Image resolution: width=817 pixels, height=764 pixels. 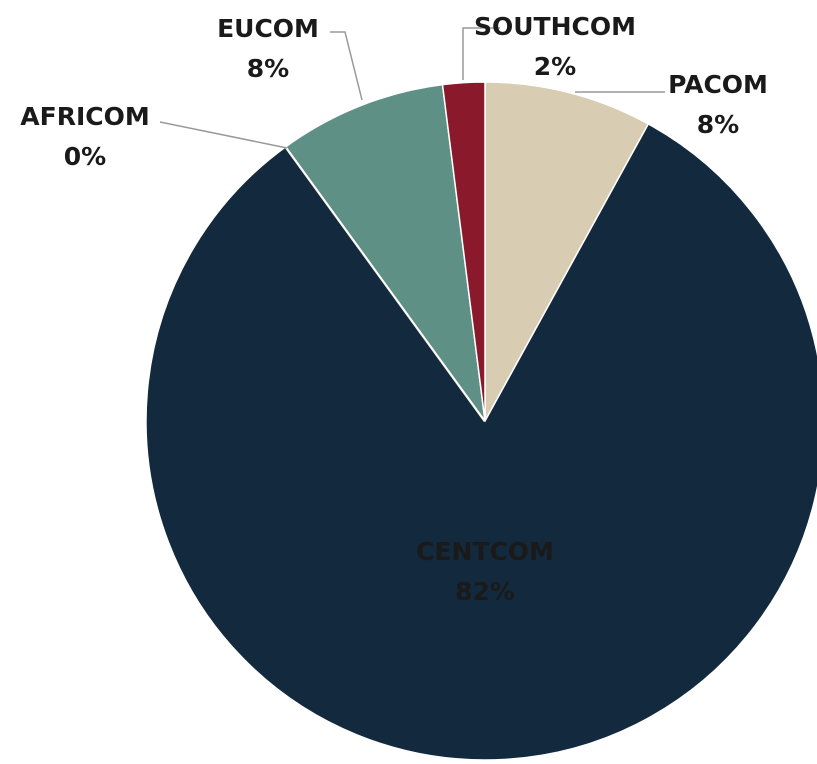 I want to click on category-label: AFRICOM, so click(x=84, y=116).